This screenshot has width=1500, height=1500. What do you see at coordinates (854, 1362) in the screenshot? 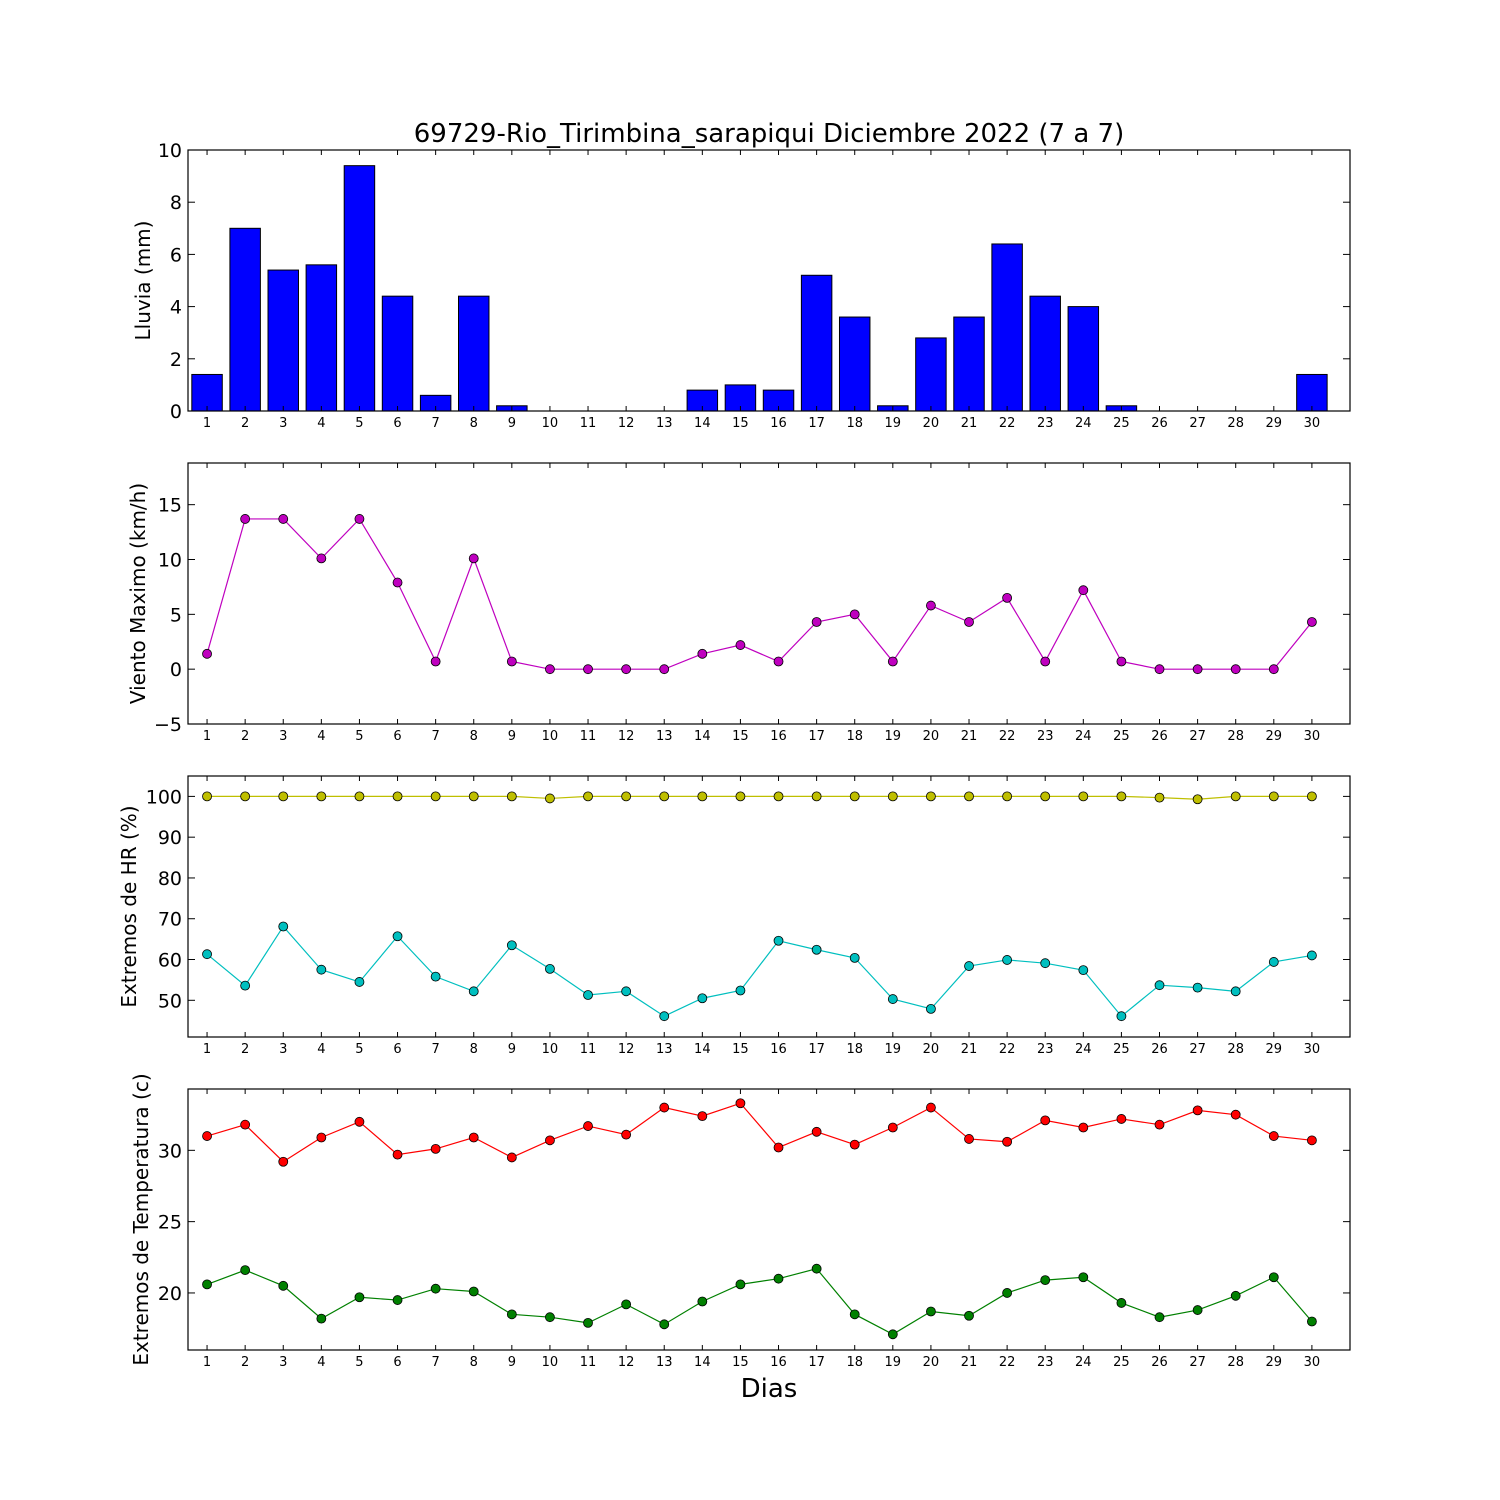
I see `x-tick-label: 18` at bounding box center [854, 1362].